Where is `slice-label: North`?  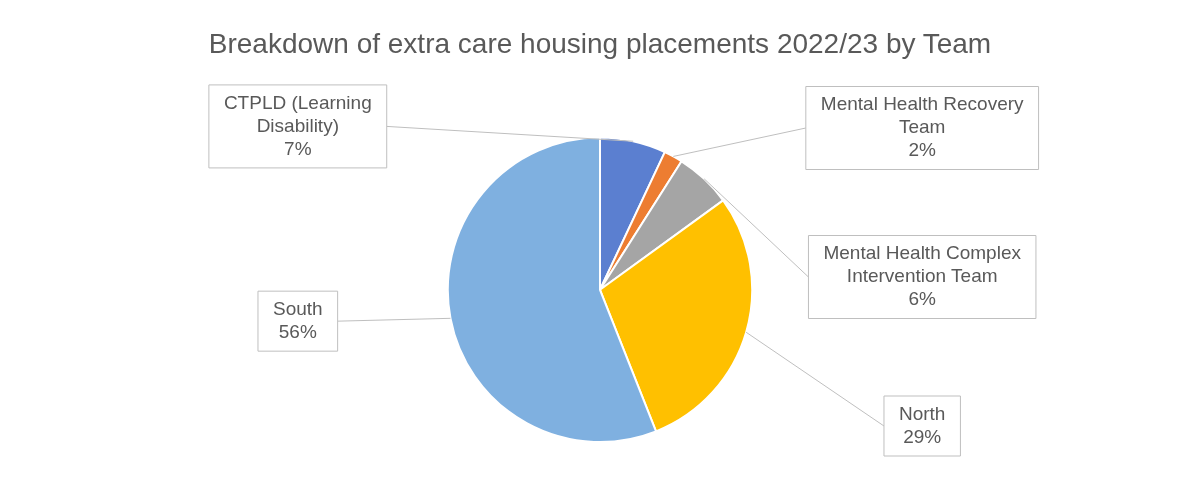
slice-label: North is located at coordinates (922, 413).